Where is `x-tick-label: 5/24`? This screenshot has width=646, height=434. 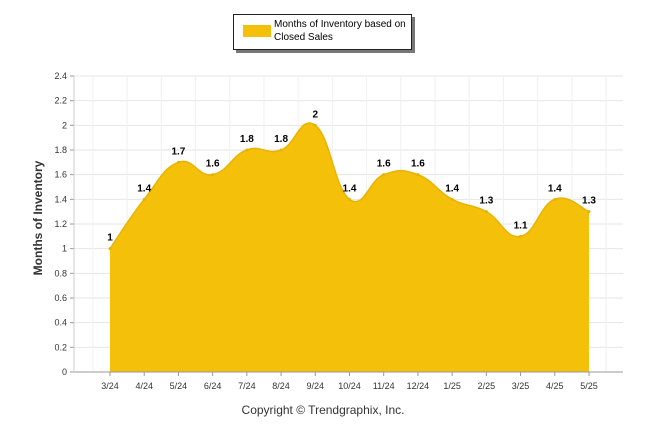 x-tick-label: 5/24 is located at coordinates (179, 386).